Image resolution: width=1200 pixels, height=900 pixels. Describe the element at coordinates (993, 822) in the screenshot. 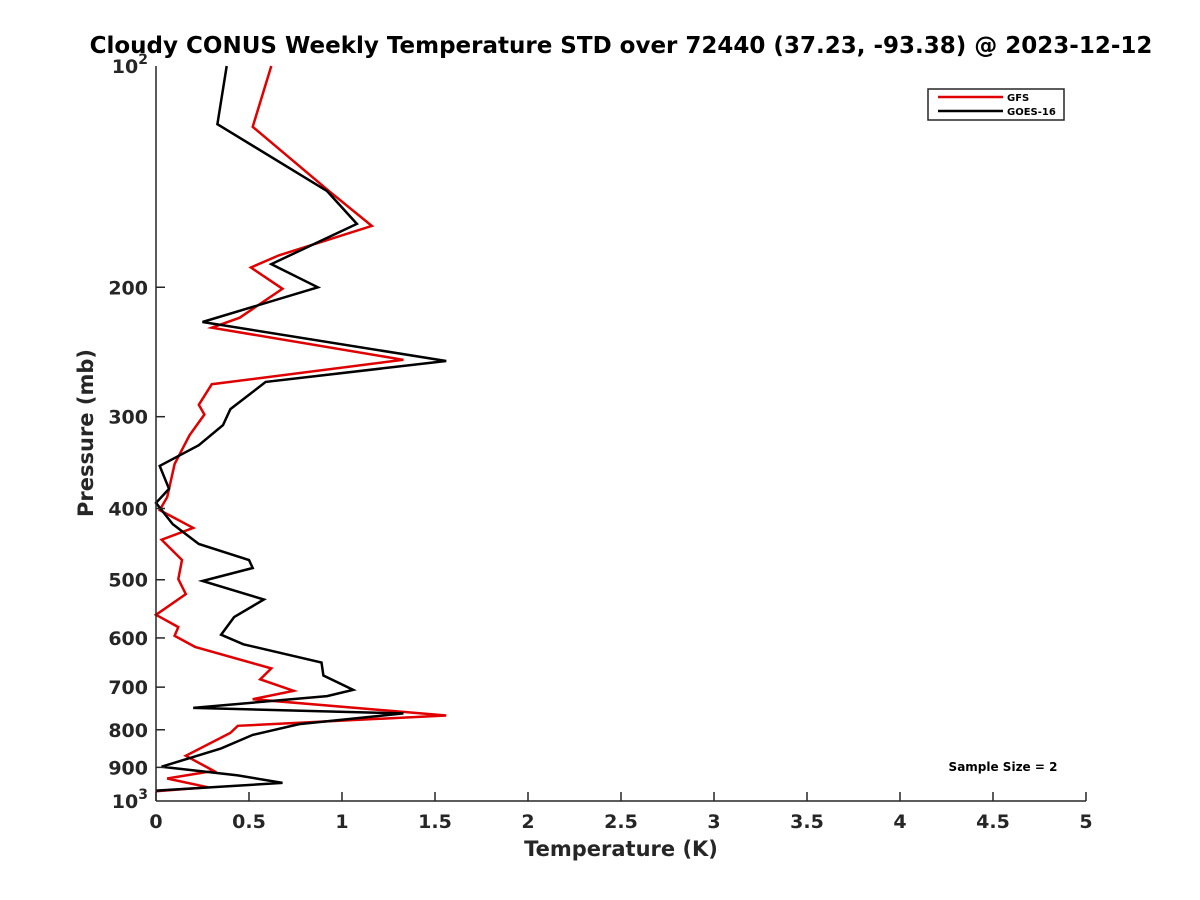

I see `x-tick-label: 4.5` at that location.